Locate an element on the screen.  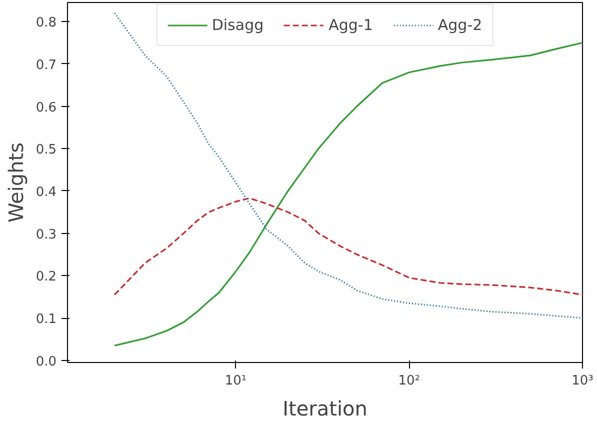
legend-label: Agg-2 is located at coordinates (460, 25).